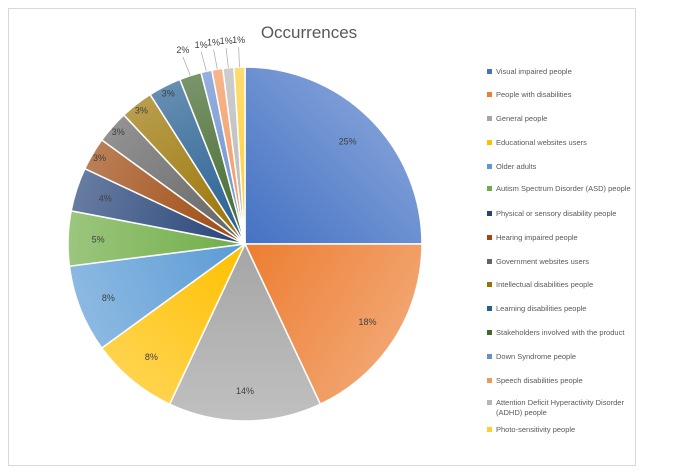 Image resolution: width=677 pixels, height=476 pixels. What do you see at coordinates (539, 380) in the screenshot?
I see `legend-label: Speech disabilities people` at bounding box center [539, 380].